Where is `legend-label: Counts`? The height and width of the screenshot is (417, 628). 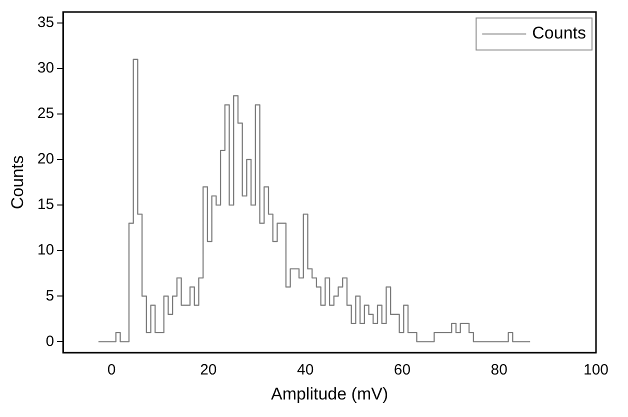
legend-label: Counts is located at coordinates (559, 33).